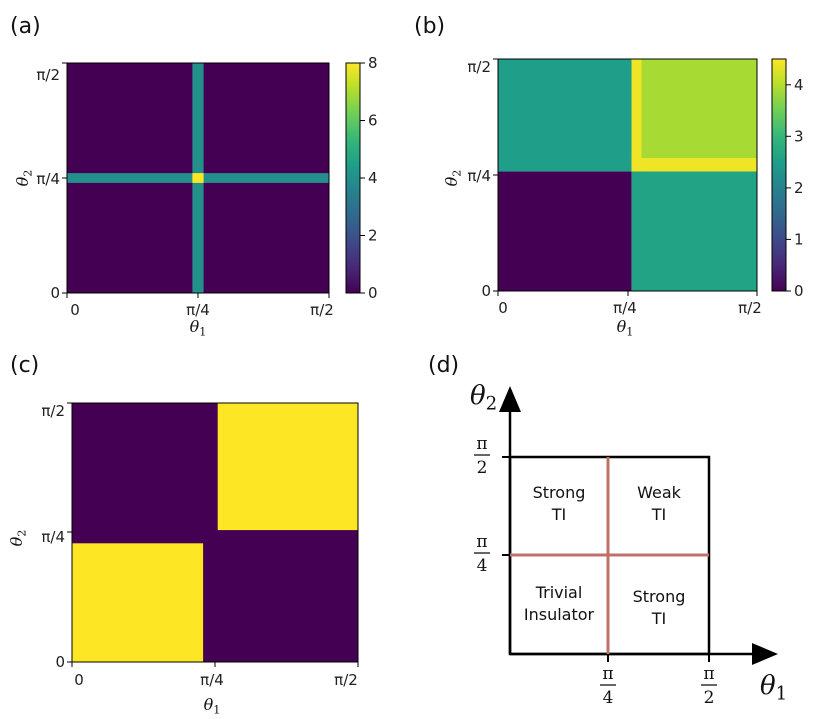  What do you see at coordinates (608, 686) in the screenshot?
I see `xtick-d-pi-over-4: π 4` at bounding box center [608, 686].